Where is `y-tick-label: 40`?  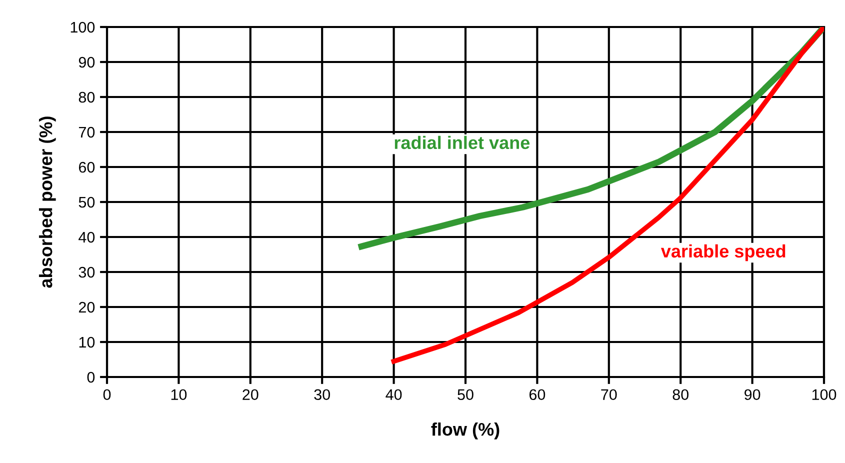 y-tick-label: 40 is located at coordinates (86, 237).